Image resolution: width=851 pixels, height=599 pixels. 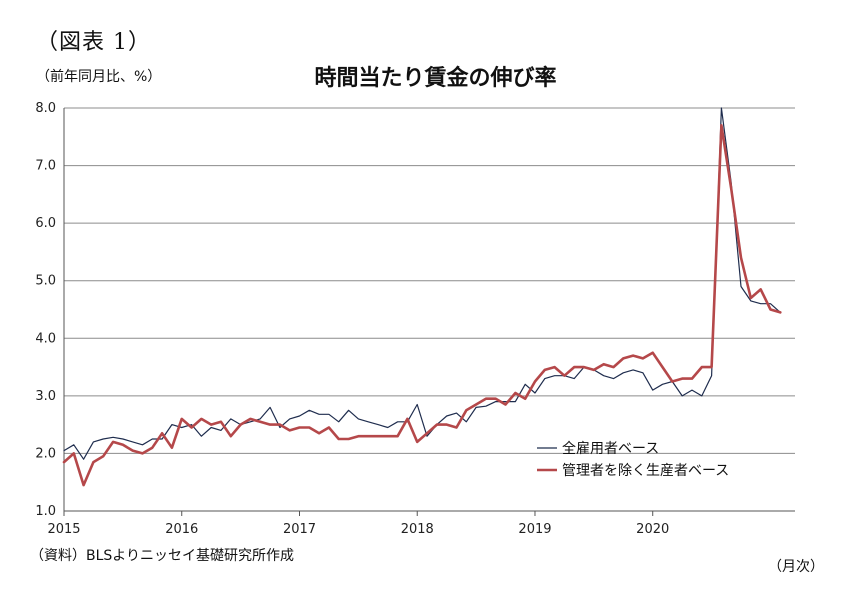 I want to click on x-tick-label: 2018, so click(x=417, y=529).